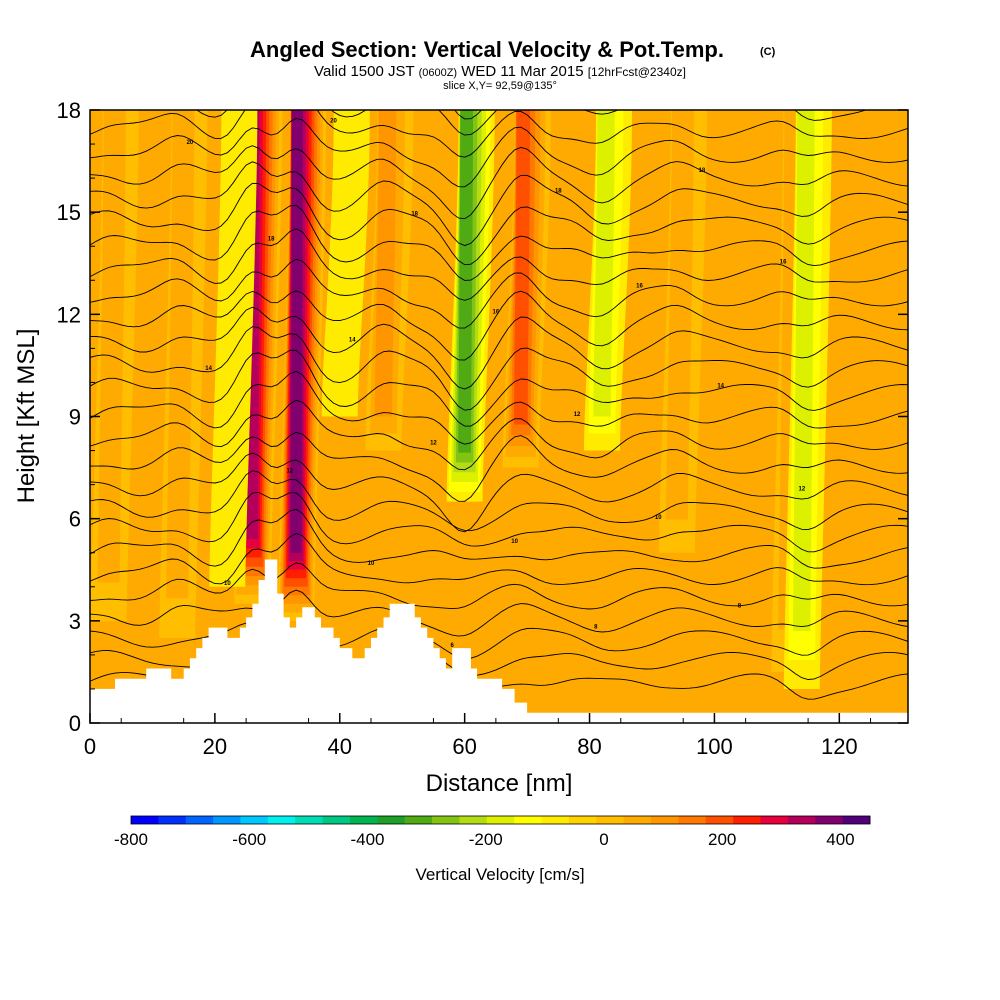 The image size is (1000, 1000). Describe the element at coordinates (637, 72) in the screenshot. I see `valid-forecast: [12hrFcst@2340z]` at that location.